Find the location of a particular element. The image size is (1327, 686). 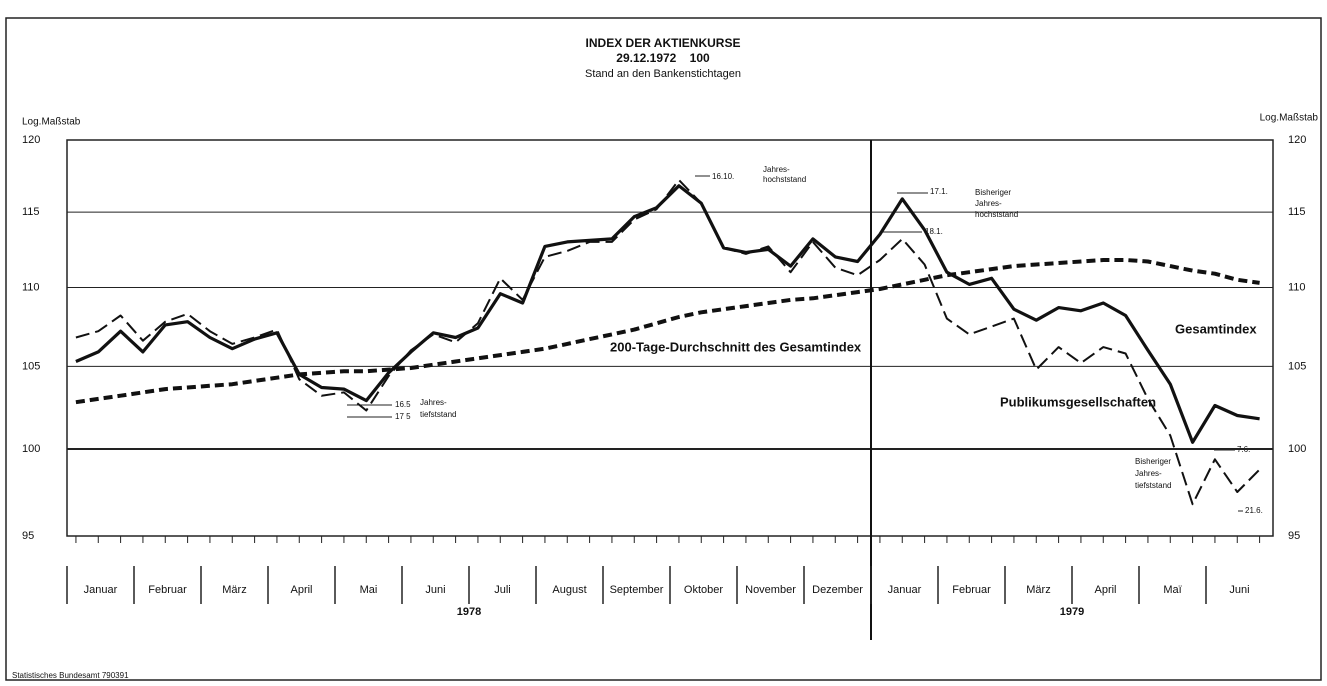

month-label: Oktober is located at coordinates (703, 590).